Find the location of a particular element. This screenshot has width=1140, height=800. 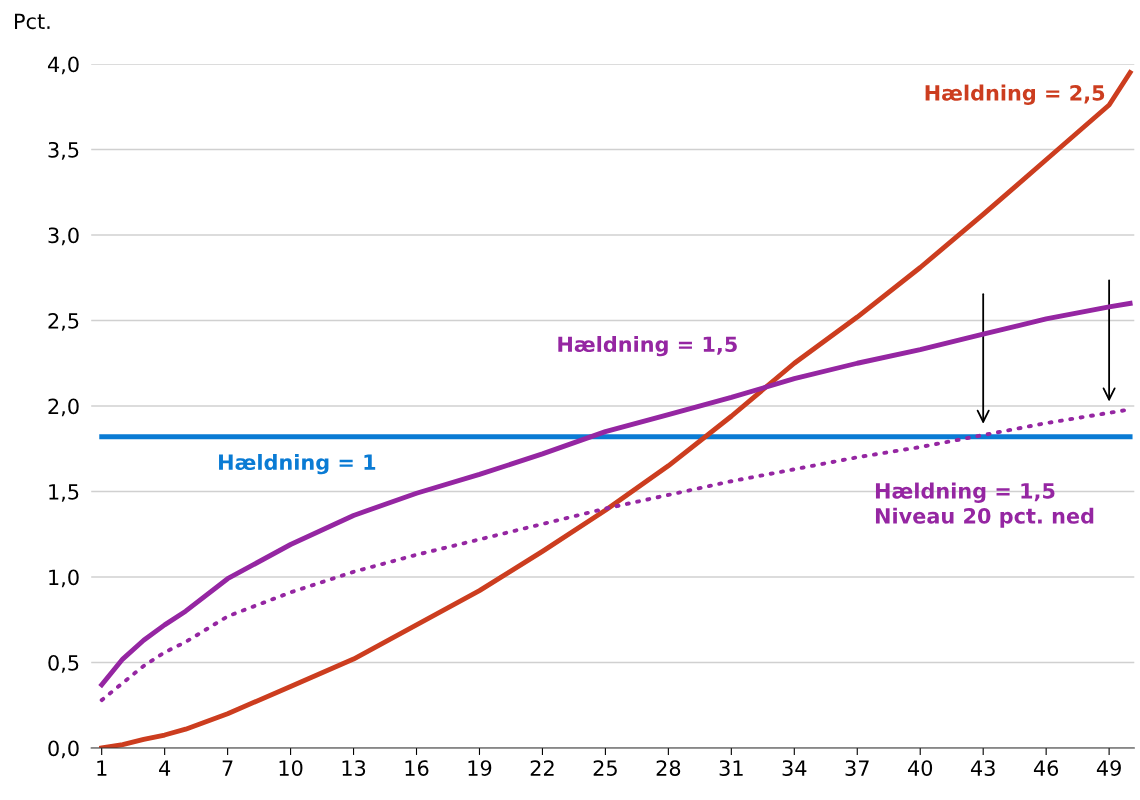

x-tick-label: 13 is located at coordinates (354, 768).